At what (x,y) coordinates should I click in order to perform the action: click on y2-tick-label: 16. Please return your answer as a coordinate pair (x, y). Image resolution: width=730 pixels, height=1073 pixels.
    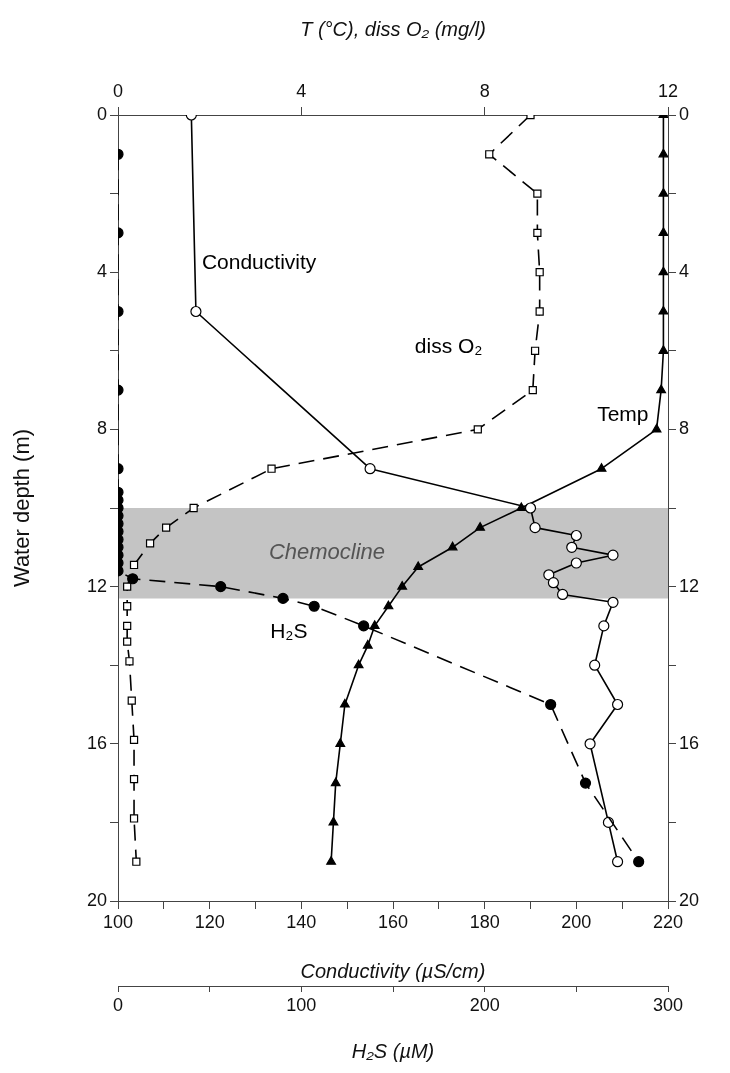
    Looking at the image, I should click on (689, 742).